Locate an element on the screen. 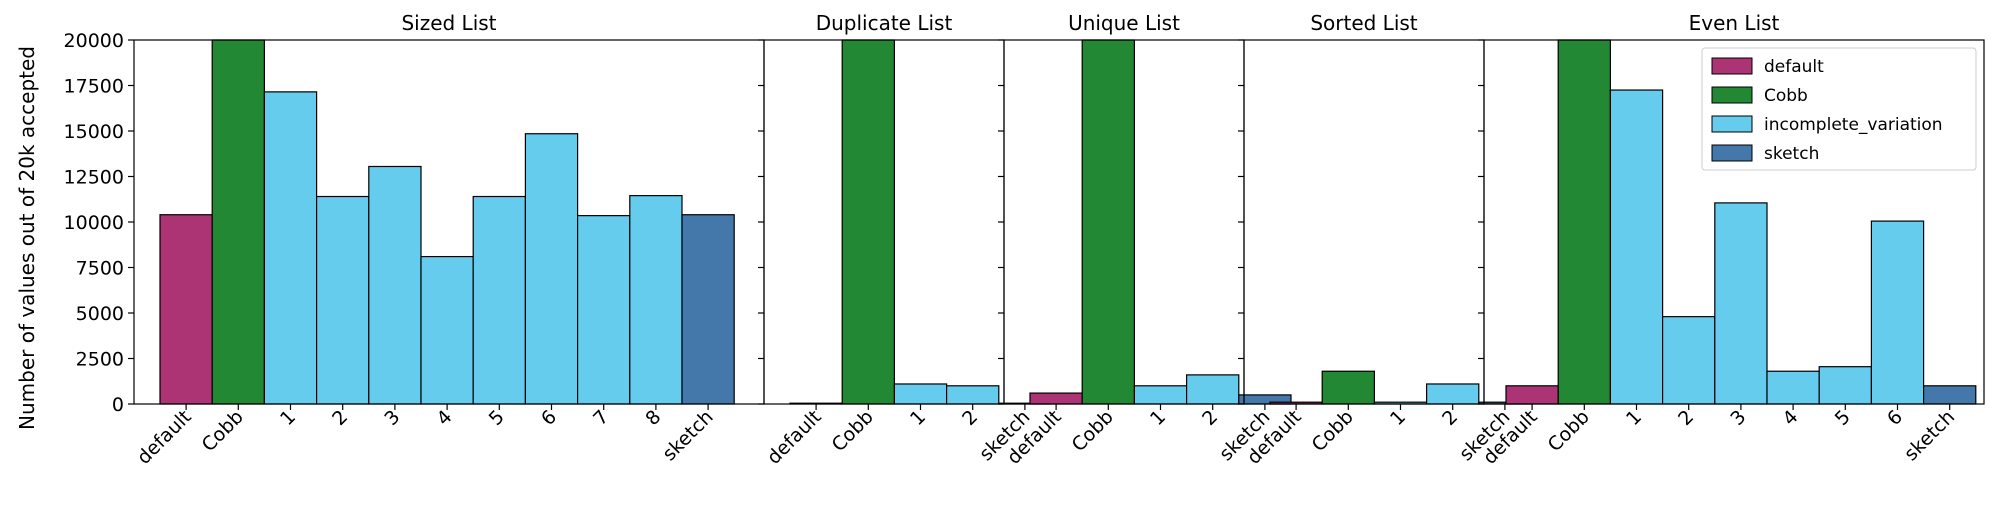 The image size is (2000, 505). legend-swatch-incomplete_variation is located at coordinates (1732, 124).